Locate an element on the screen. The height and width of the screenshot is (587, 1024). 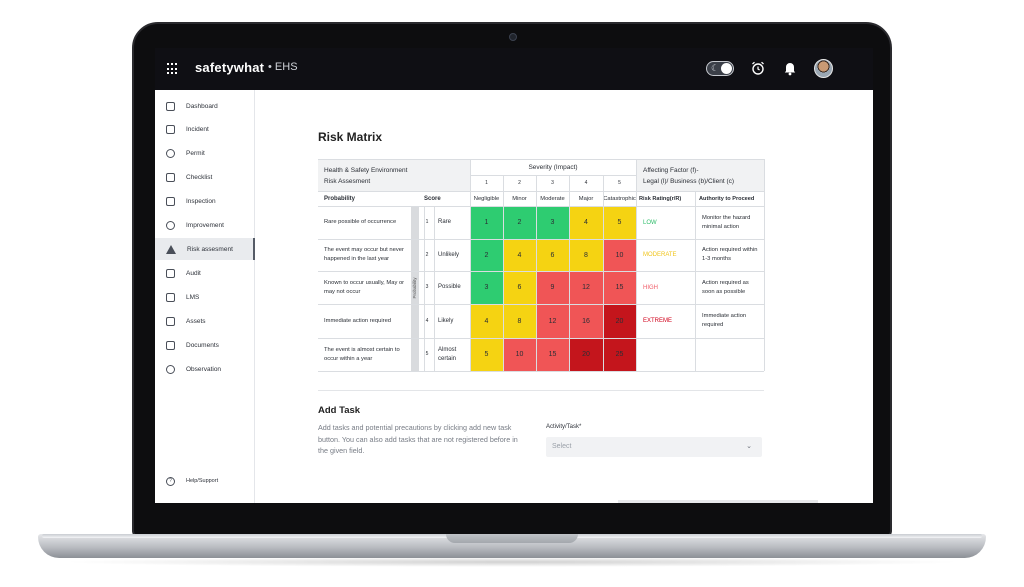
row-authority: Action required as soon as possible is located at coordinates (725, 287).